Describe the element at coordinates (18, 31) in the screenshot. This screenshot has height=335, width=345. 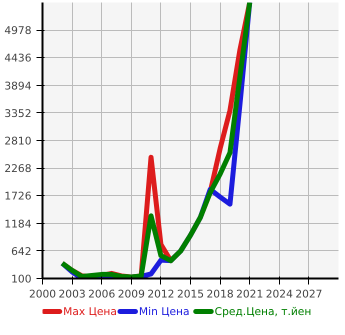
I see `y-tick-label: 4978` at that location.